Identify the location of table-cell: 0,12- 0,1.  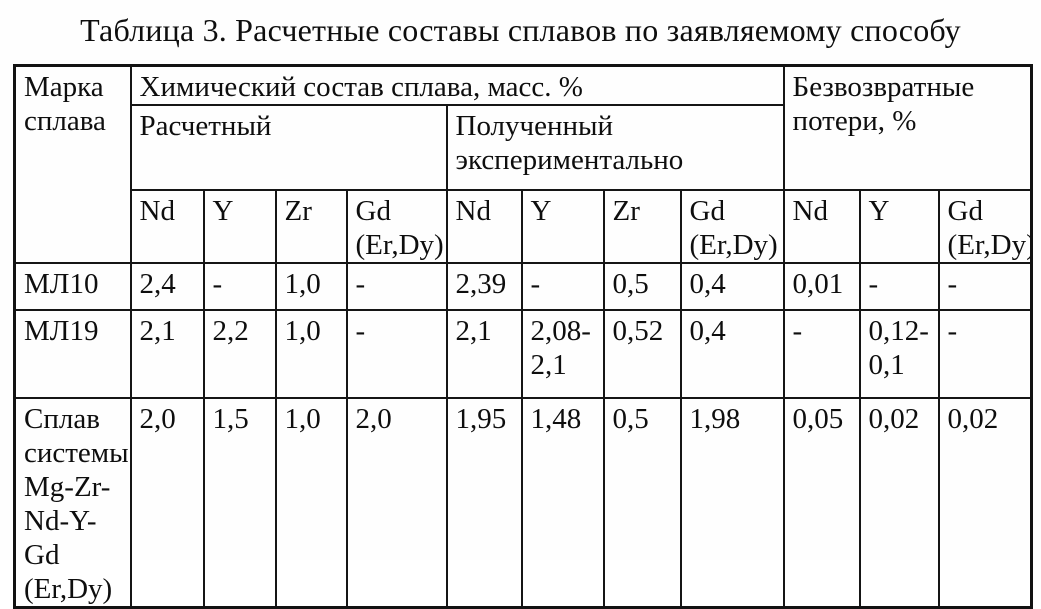
(899, 354).